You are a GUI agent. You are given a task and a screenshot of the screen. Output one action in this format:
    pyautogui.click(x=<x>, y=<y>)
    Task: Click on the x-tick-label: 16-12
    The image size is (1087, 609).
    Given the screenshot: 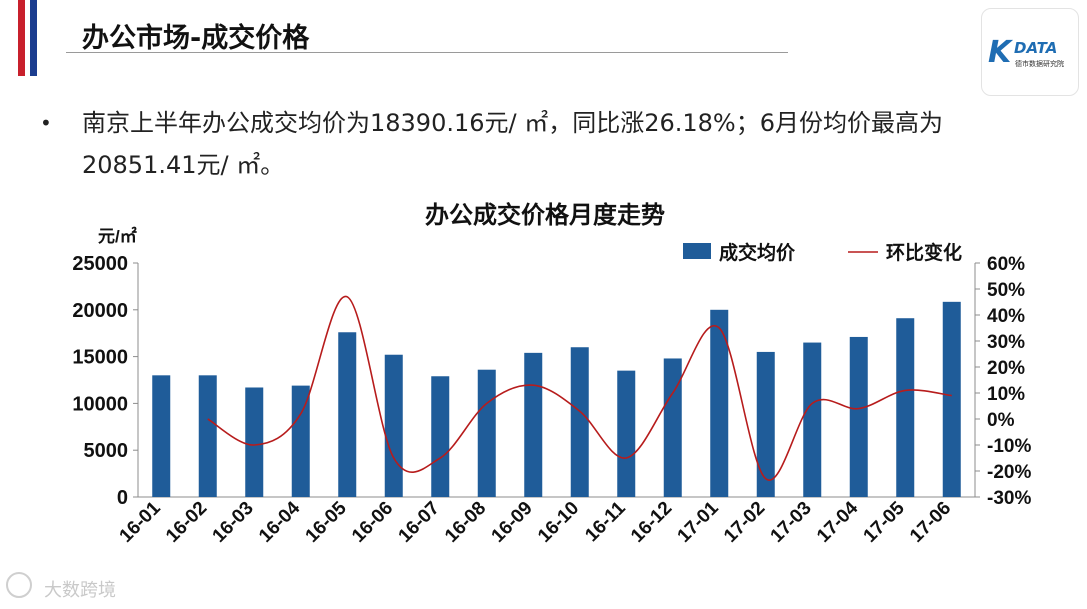 What is the action you would take?
    pyautogui.click(x=651, y=522)
    